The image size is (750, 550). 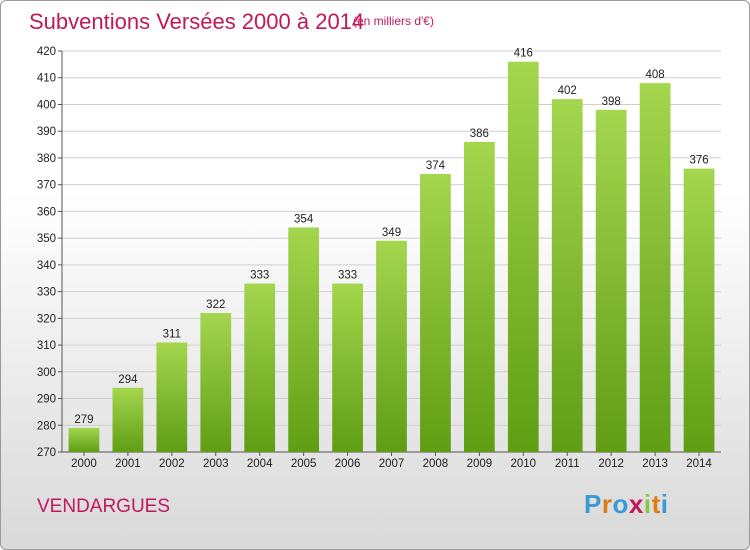 I want to click on proxiti-logo: Proxiti, so click(x=626, y=504).